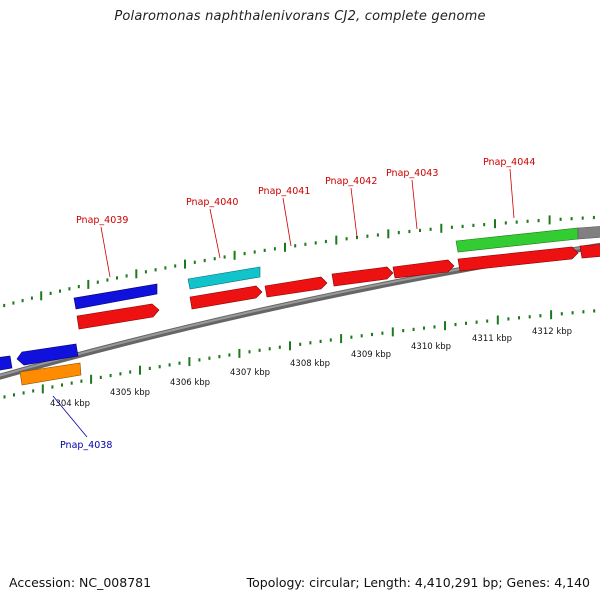  What do you see at coordinates (86, 445) in the screenshot?
I see `gene-label-pnap-4038: Pnap_4038` at bounding box center [86, 445].